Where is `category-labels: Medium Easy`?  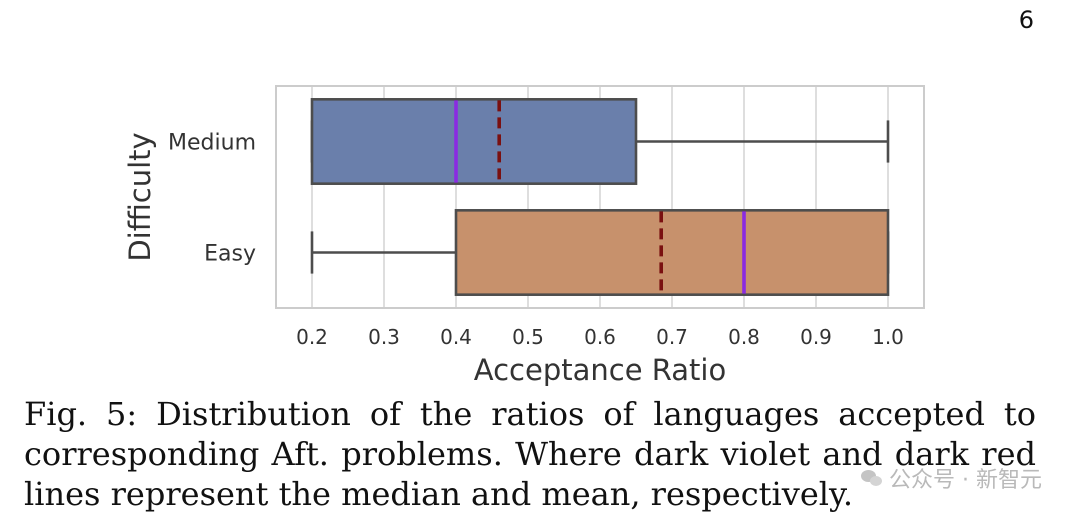 category-labels: Medium Easy is located at coordinates (212, 199).